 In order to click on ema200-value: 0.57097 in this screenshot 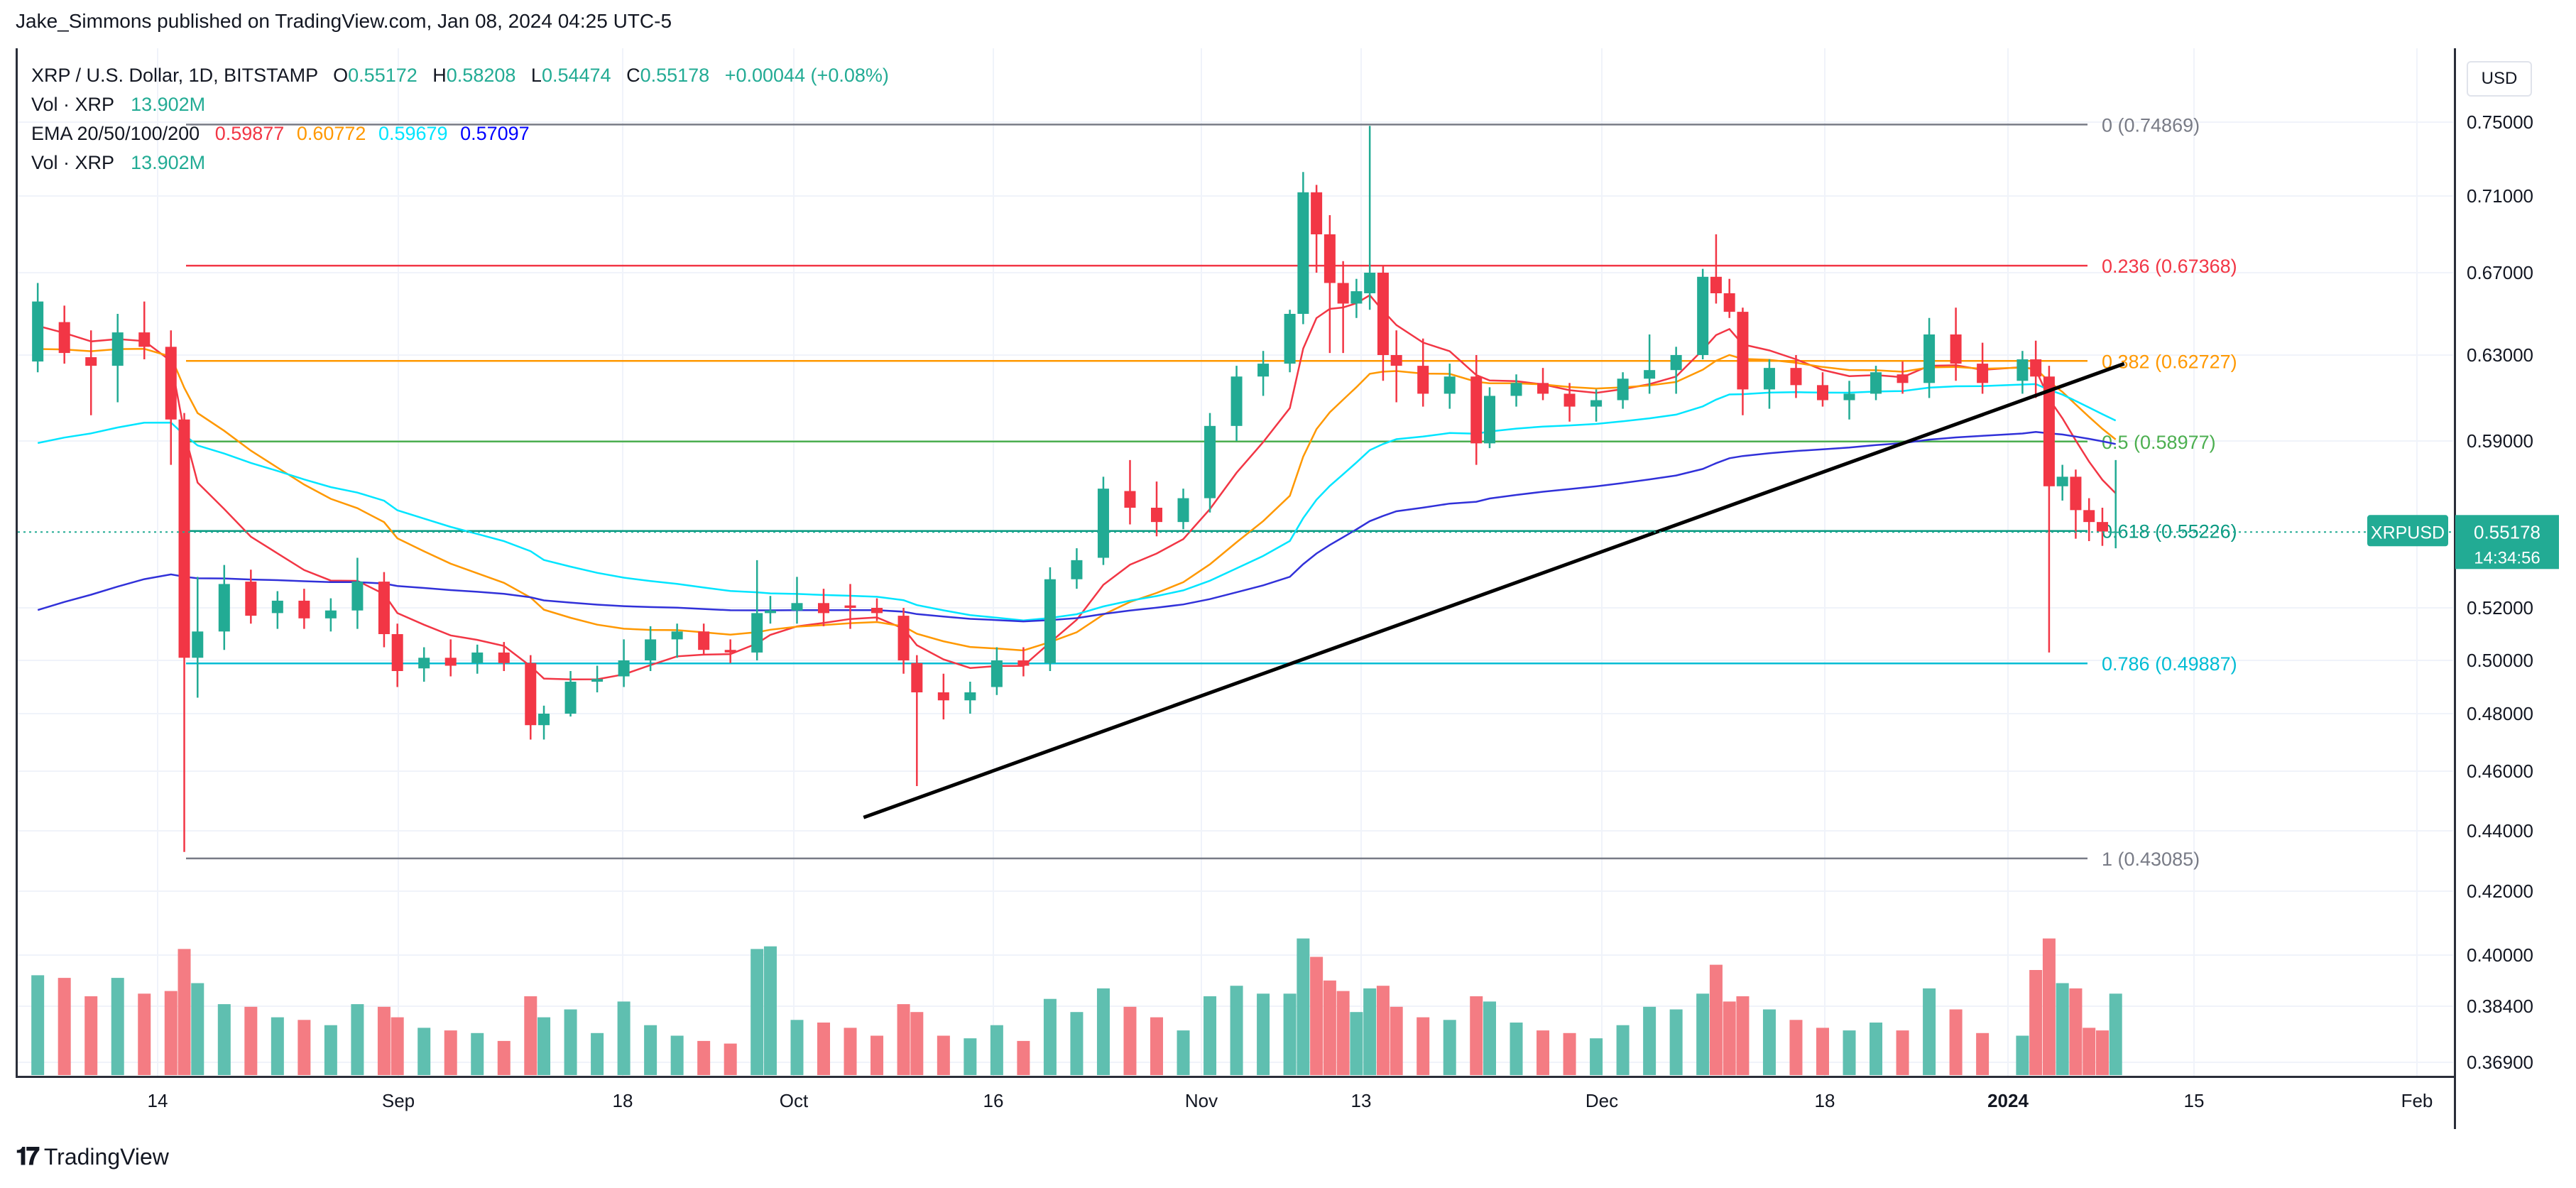, I will do `click(495, 133)`.